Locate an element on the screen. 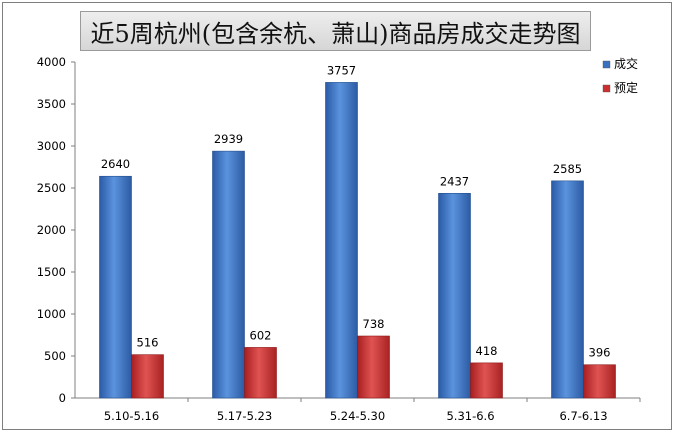 The width and height of the screenshot is (676, 435). x-tick-label: 5.17-5.23 is located at coordinates (244, 416).